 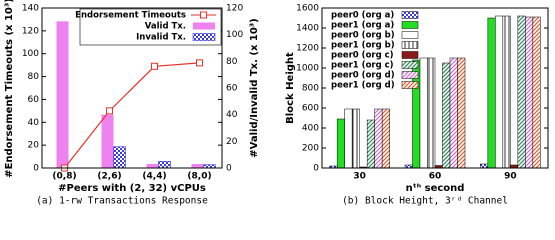 What do you see at coordinates (34, 123) in the screenshot?
I see `y-tick-label: 40` at bounding box center [34, 123].